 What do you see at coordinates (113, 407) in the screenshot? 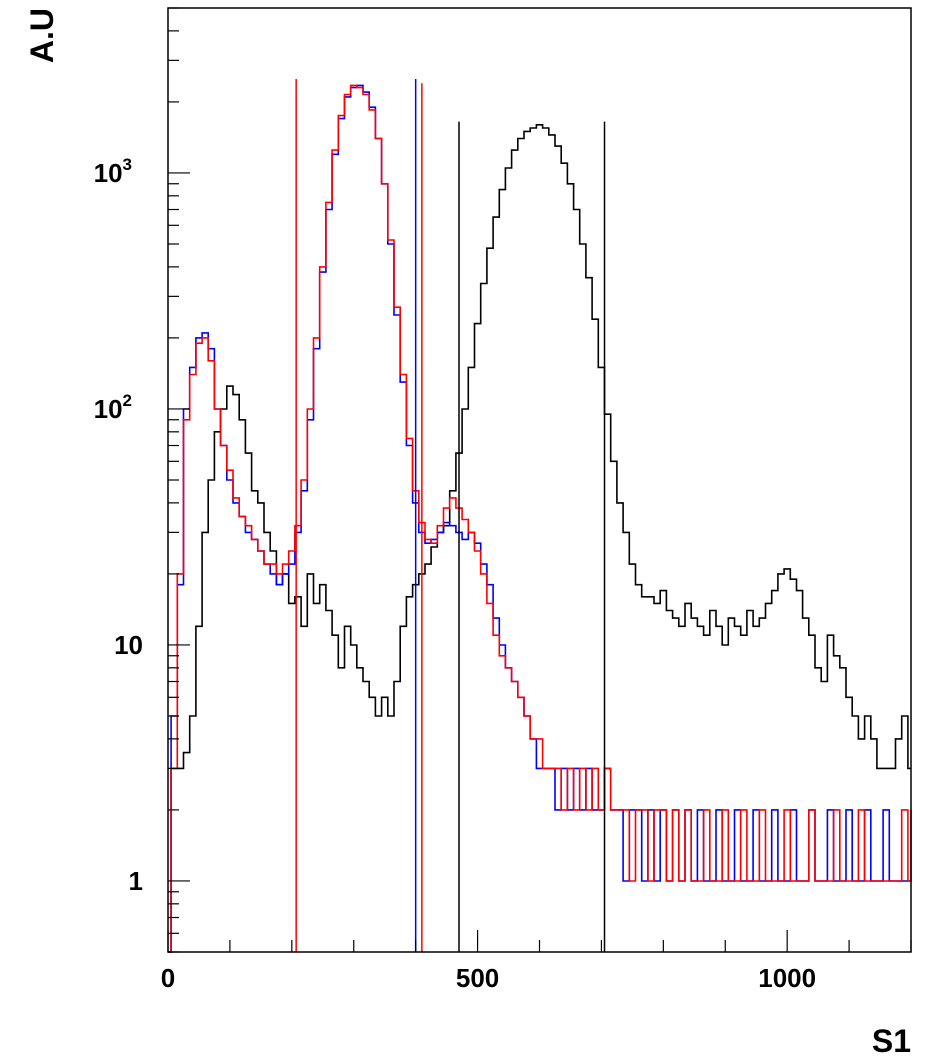
I see `y-tick-label: 10²` at bounding box center [113, 407].